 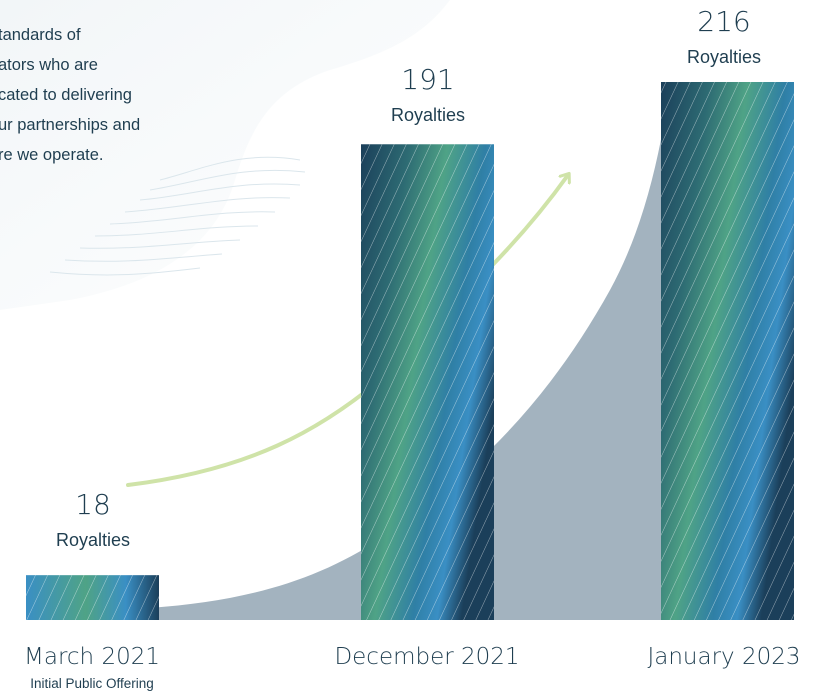 I want to click on category-label: March 2021, so click(x=92, y=657).